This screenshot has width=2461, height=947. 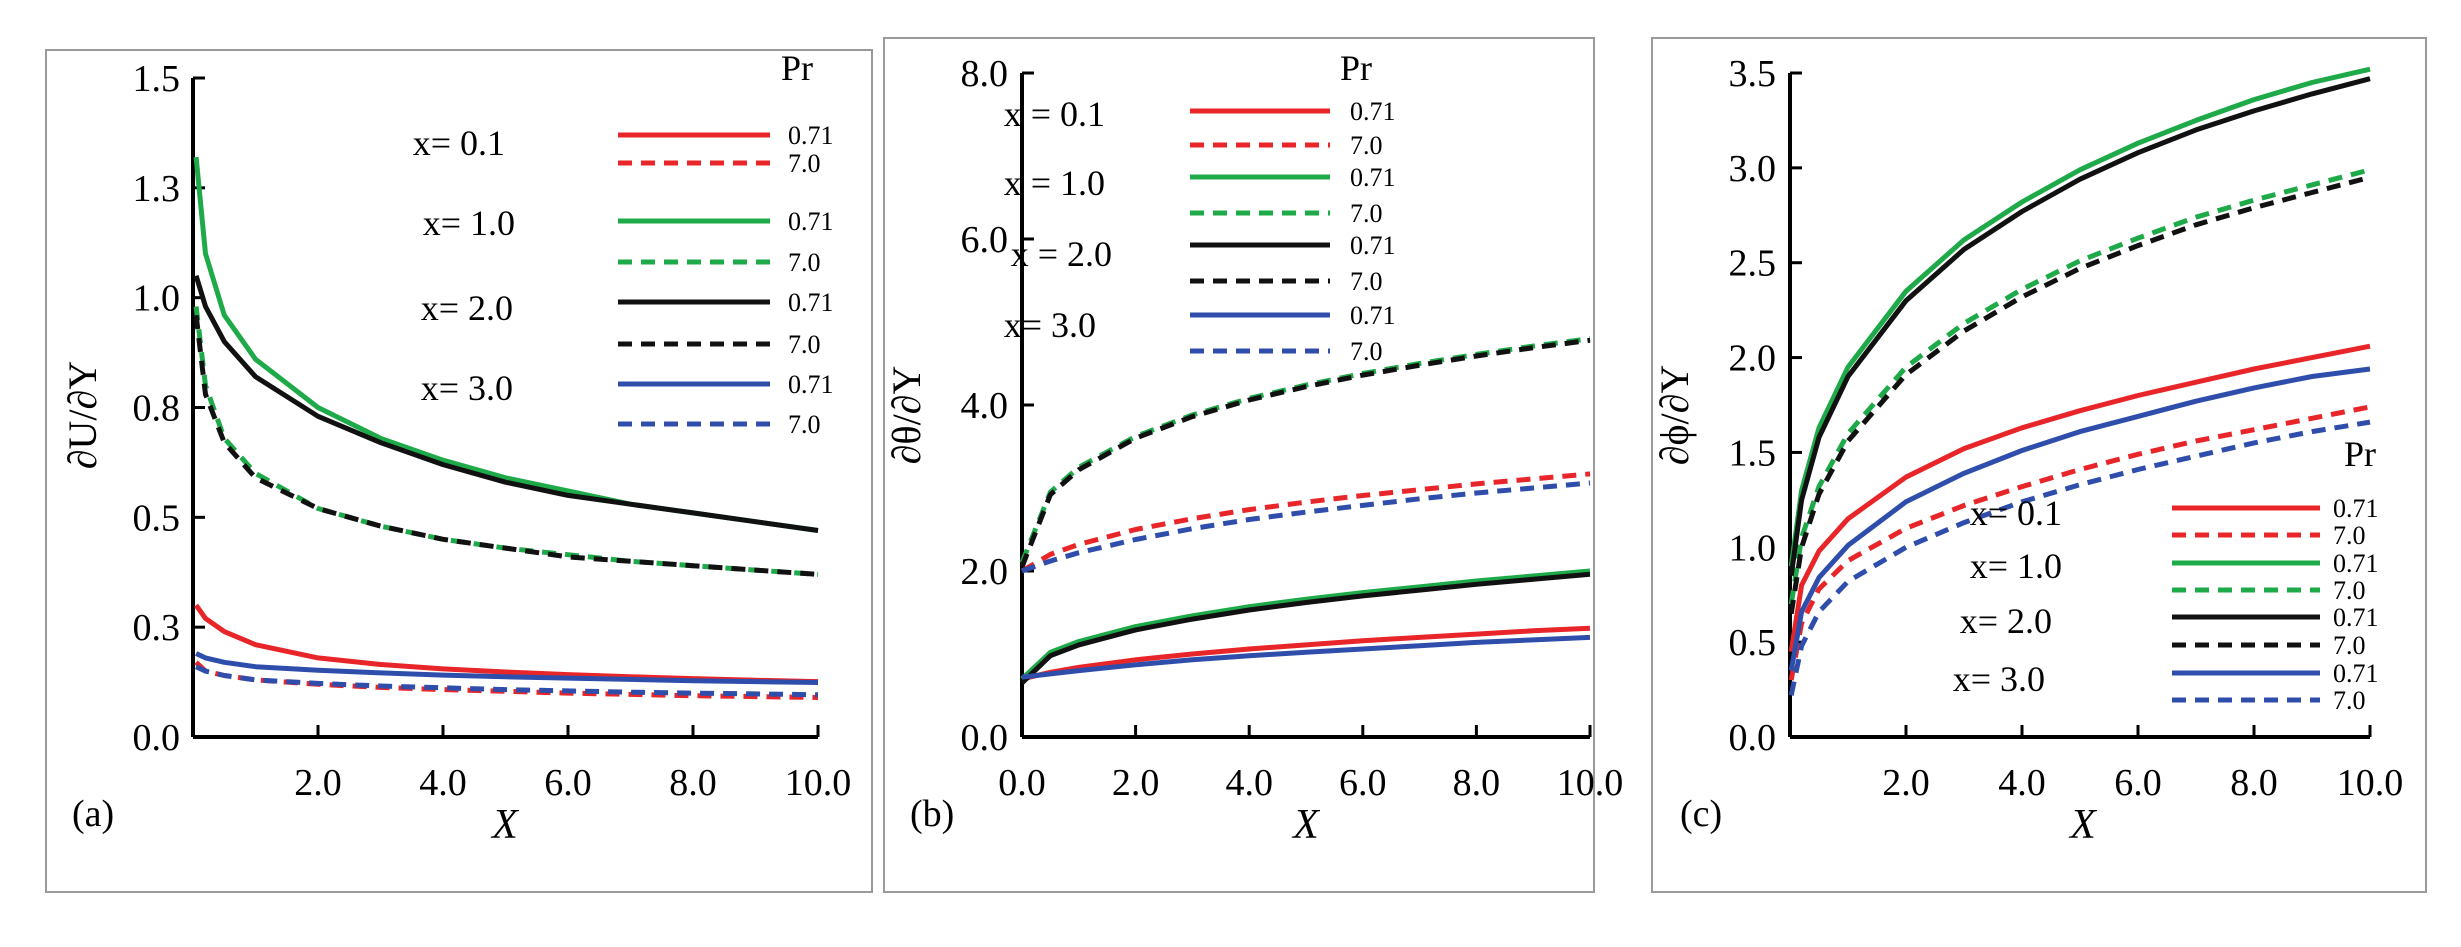 What do you see at coordinates (1753, 359) in the screenshot?
I see `y-tick-label: 2.0` at bounding box center [1753, 359].